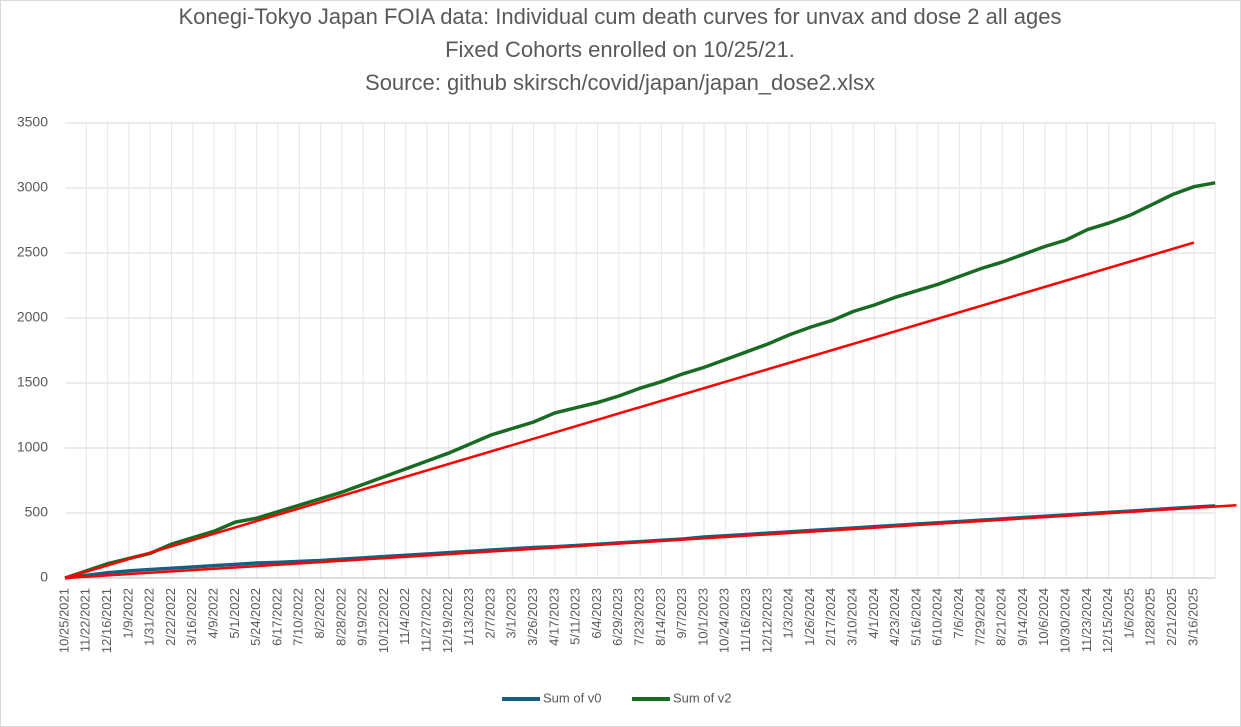  I want to click on x-tick-label: 8/28/2022, so click(340, 617).